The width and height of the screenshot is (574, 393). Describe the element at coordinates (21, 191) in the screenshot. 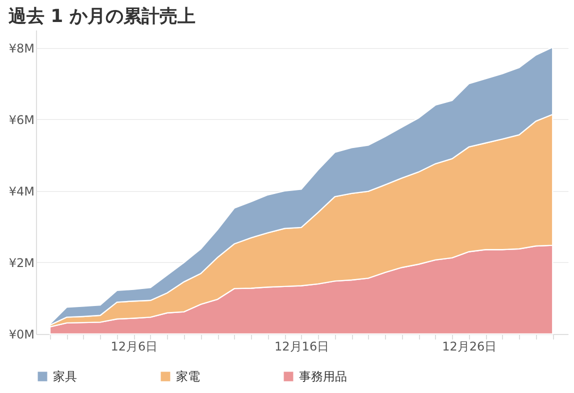

I see `y-tick-label: ¥4M` at that location.